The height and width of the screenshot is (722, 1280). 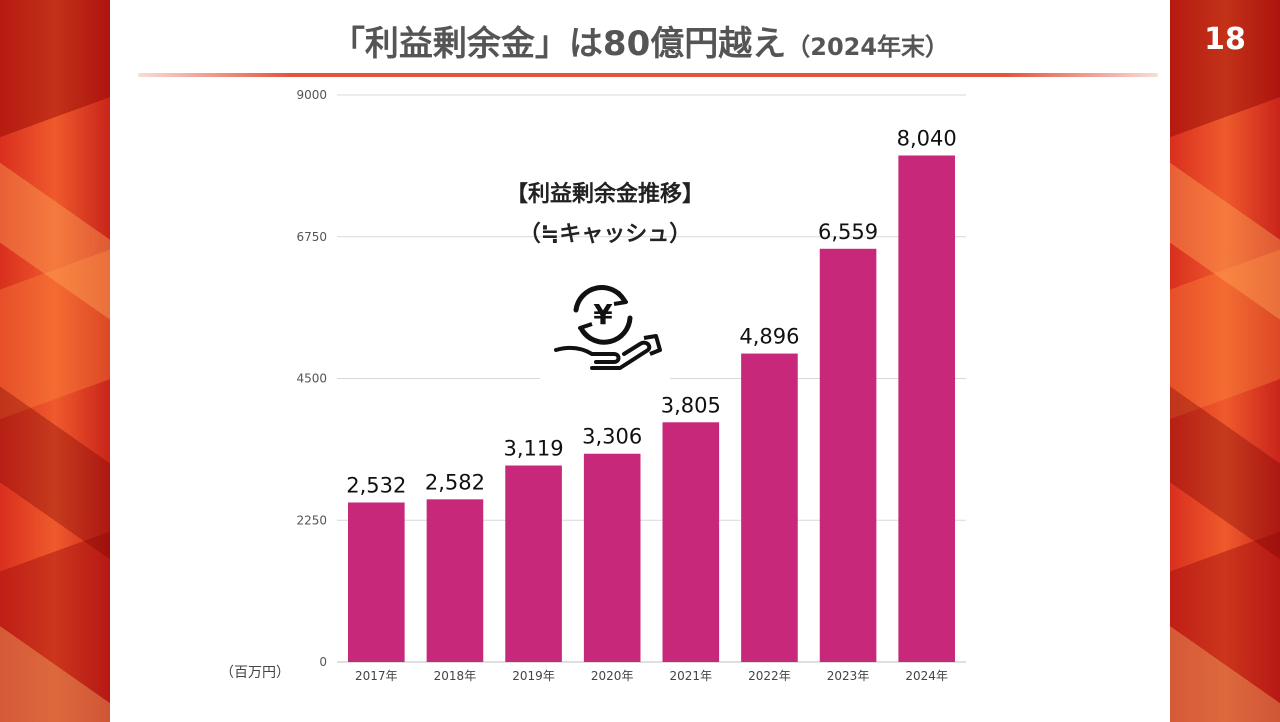 I want to click on bar-value-label: 2,582, so click(x=455, y=482).